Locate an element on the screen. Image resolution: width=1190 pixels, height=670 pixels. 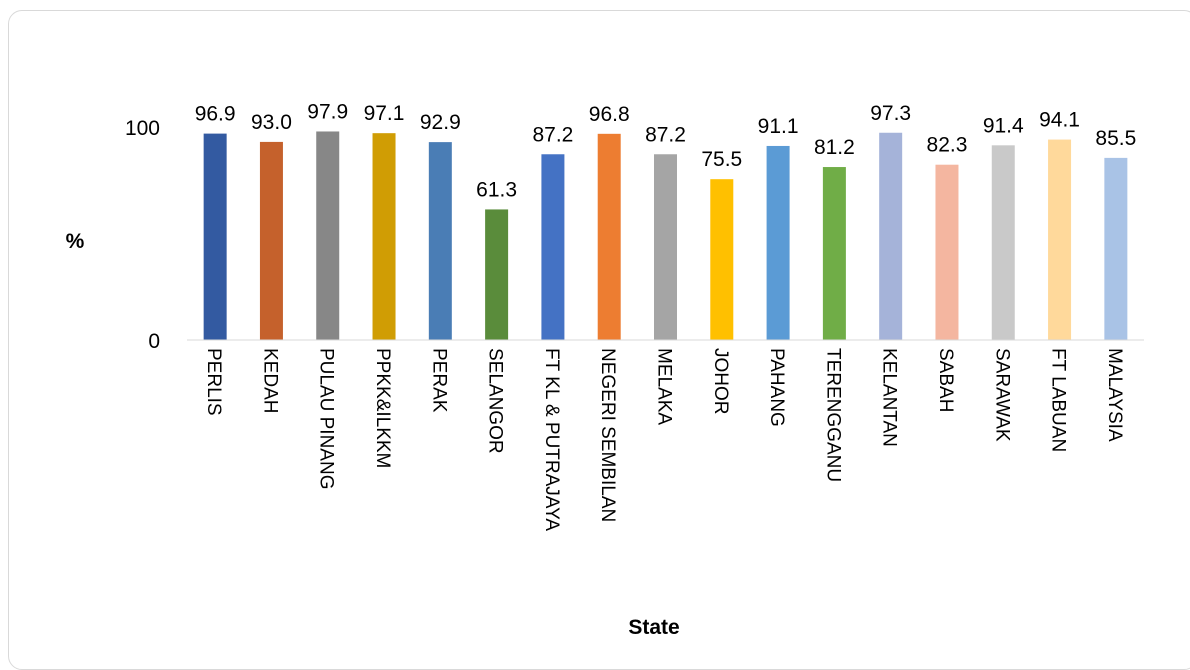
category-label: JOHOR is located at coordinates (720, 381).